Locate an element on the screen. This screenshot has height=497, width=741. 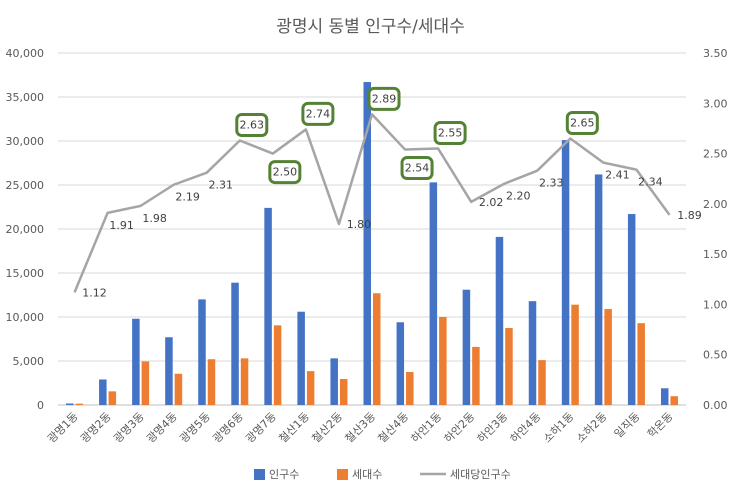
x-axis-tick-label: 하안1동 is located at coordinates (426, 427).